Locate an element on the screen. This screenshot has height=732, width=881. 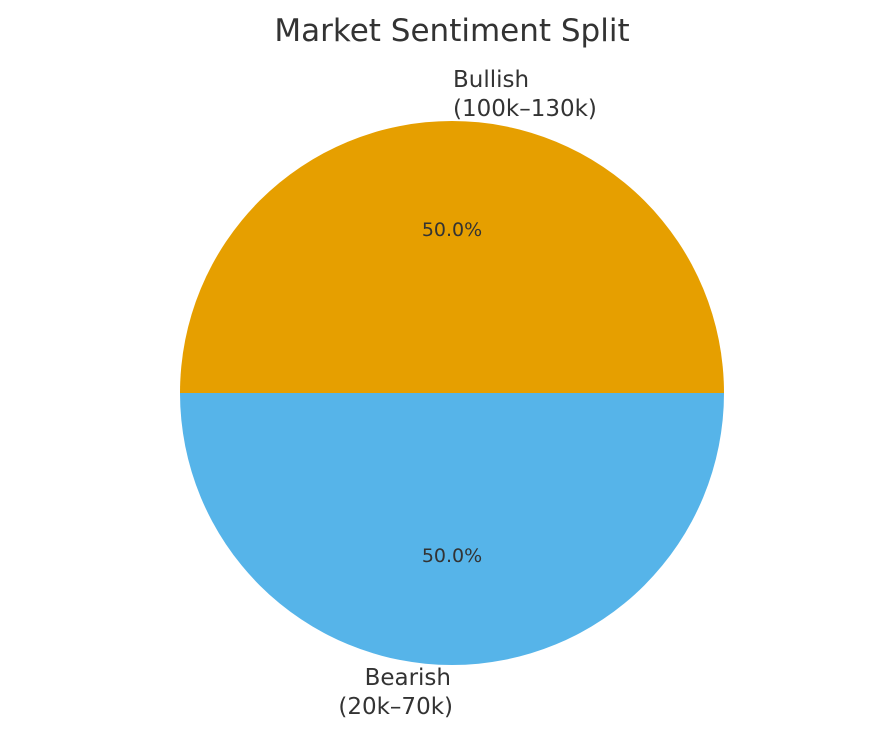
slice-label-bullish-range: (100k–130k) is located at coordinates (525, 109).